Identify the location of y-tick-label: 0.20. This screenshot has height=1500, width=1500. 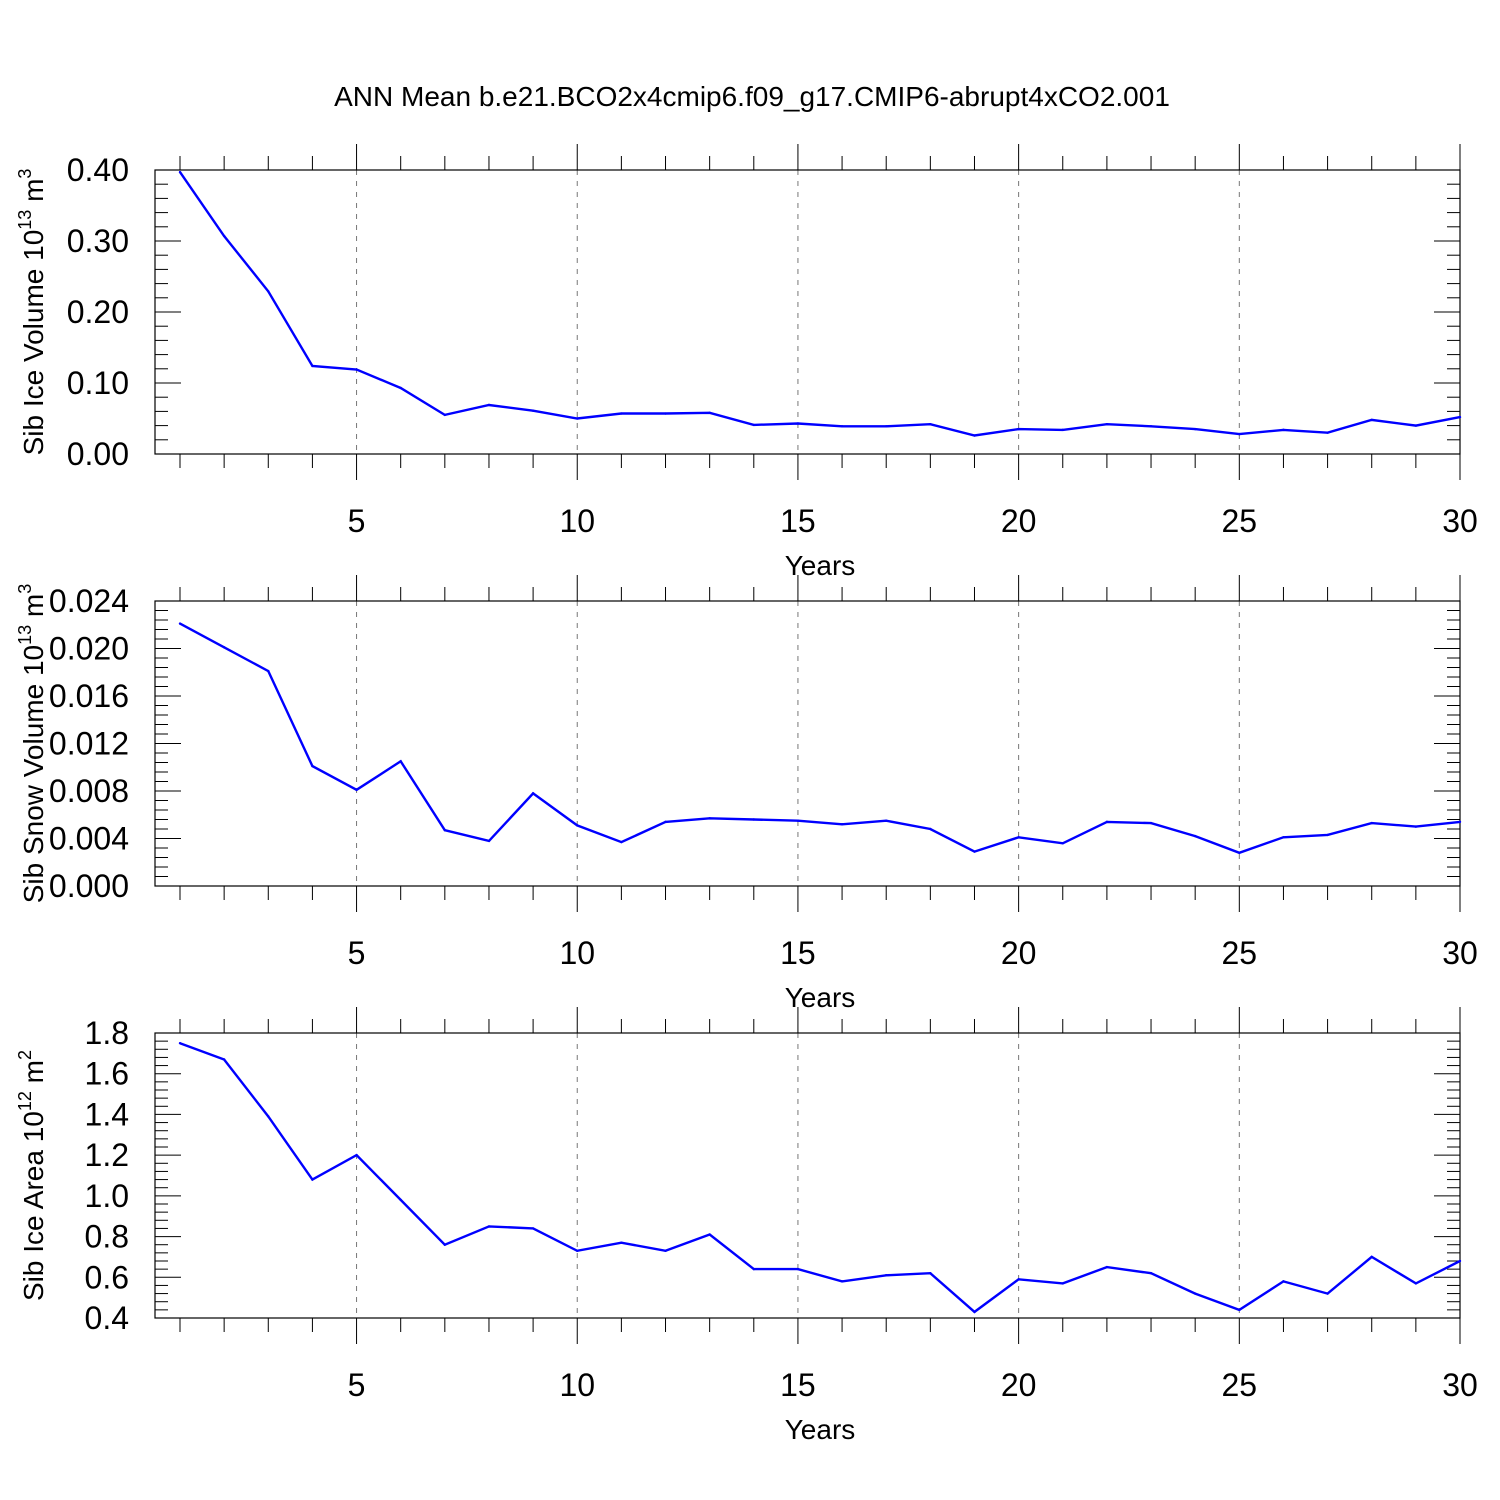
(98, 312).